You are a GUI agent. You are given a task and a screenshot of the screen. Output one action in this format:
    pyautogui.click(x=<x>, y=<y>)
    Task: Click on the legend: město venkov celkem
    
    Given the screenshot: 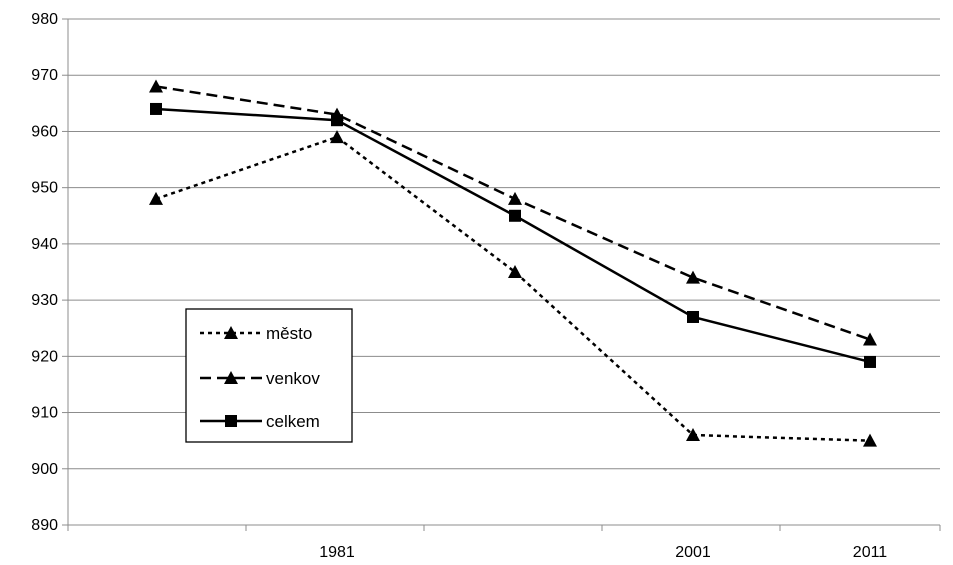 What is the action you would take?
    pyautogui.click(x=269, y=375)
    